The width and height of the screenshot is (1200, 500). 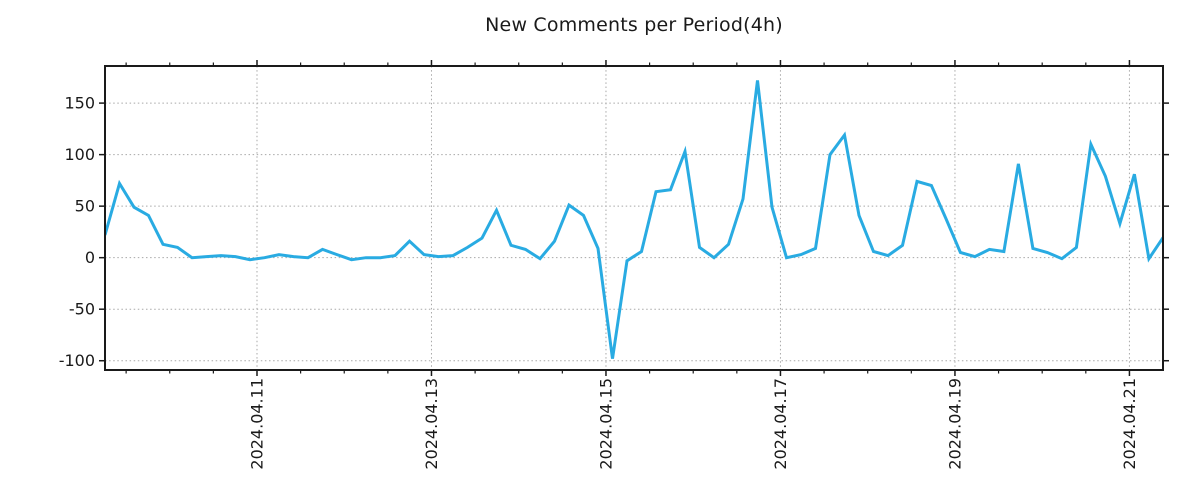 I want to click on x-tick-label: 2024.04.17, so click(x=780, y=424).